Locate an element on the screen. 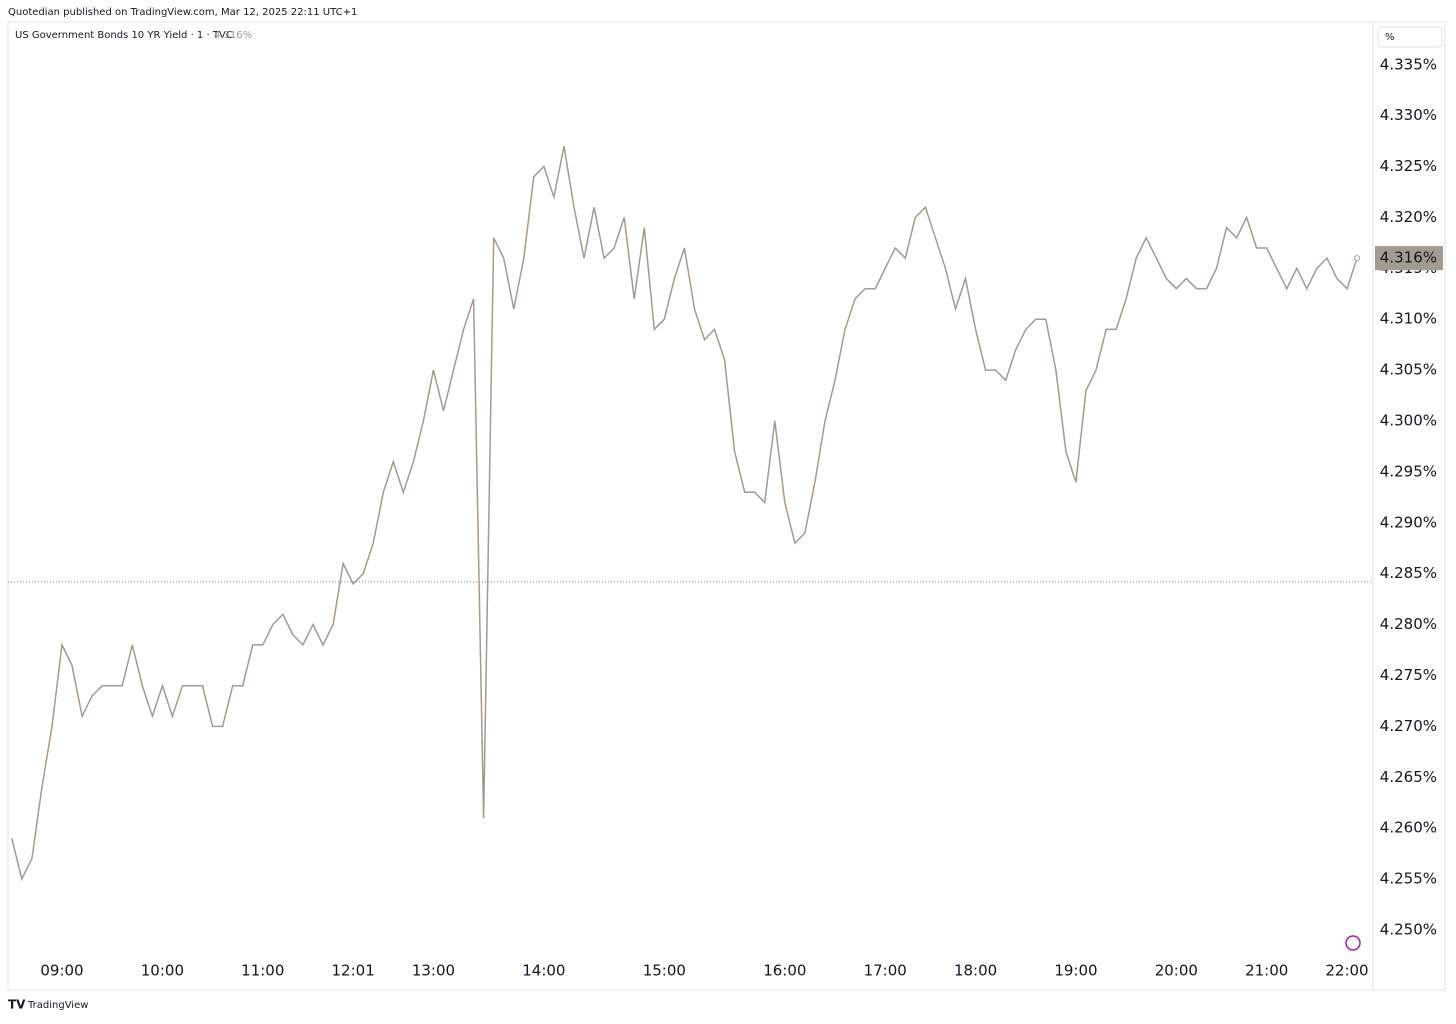 The image size is (1456, 1024). y-tick-label: 4.290% is located at coordinates (1408, 522).